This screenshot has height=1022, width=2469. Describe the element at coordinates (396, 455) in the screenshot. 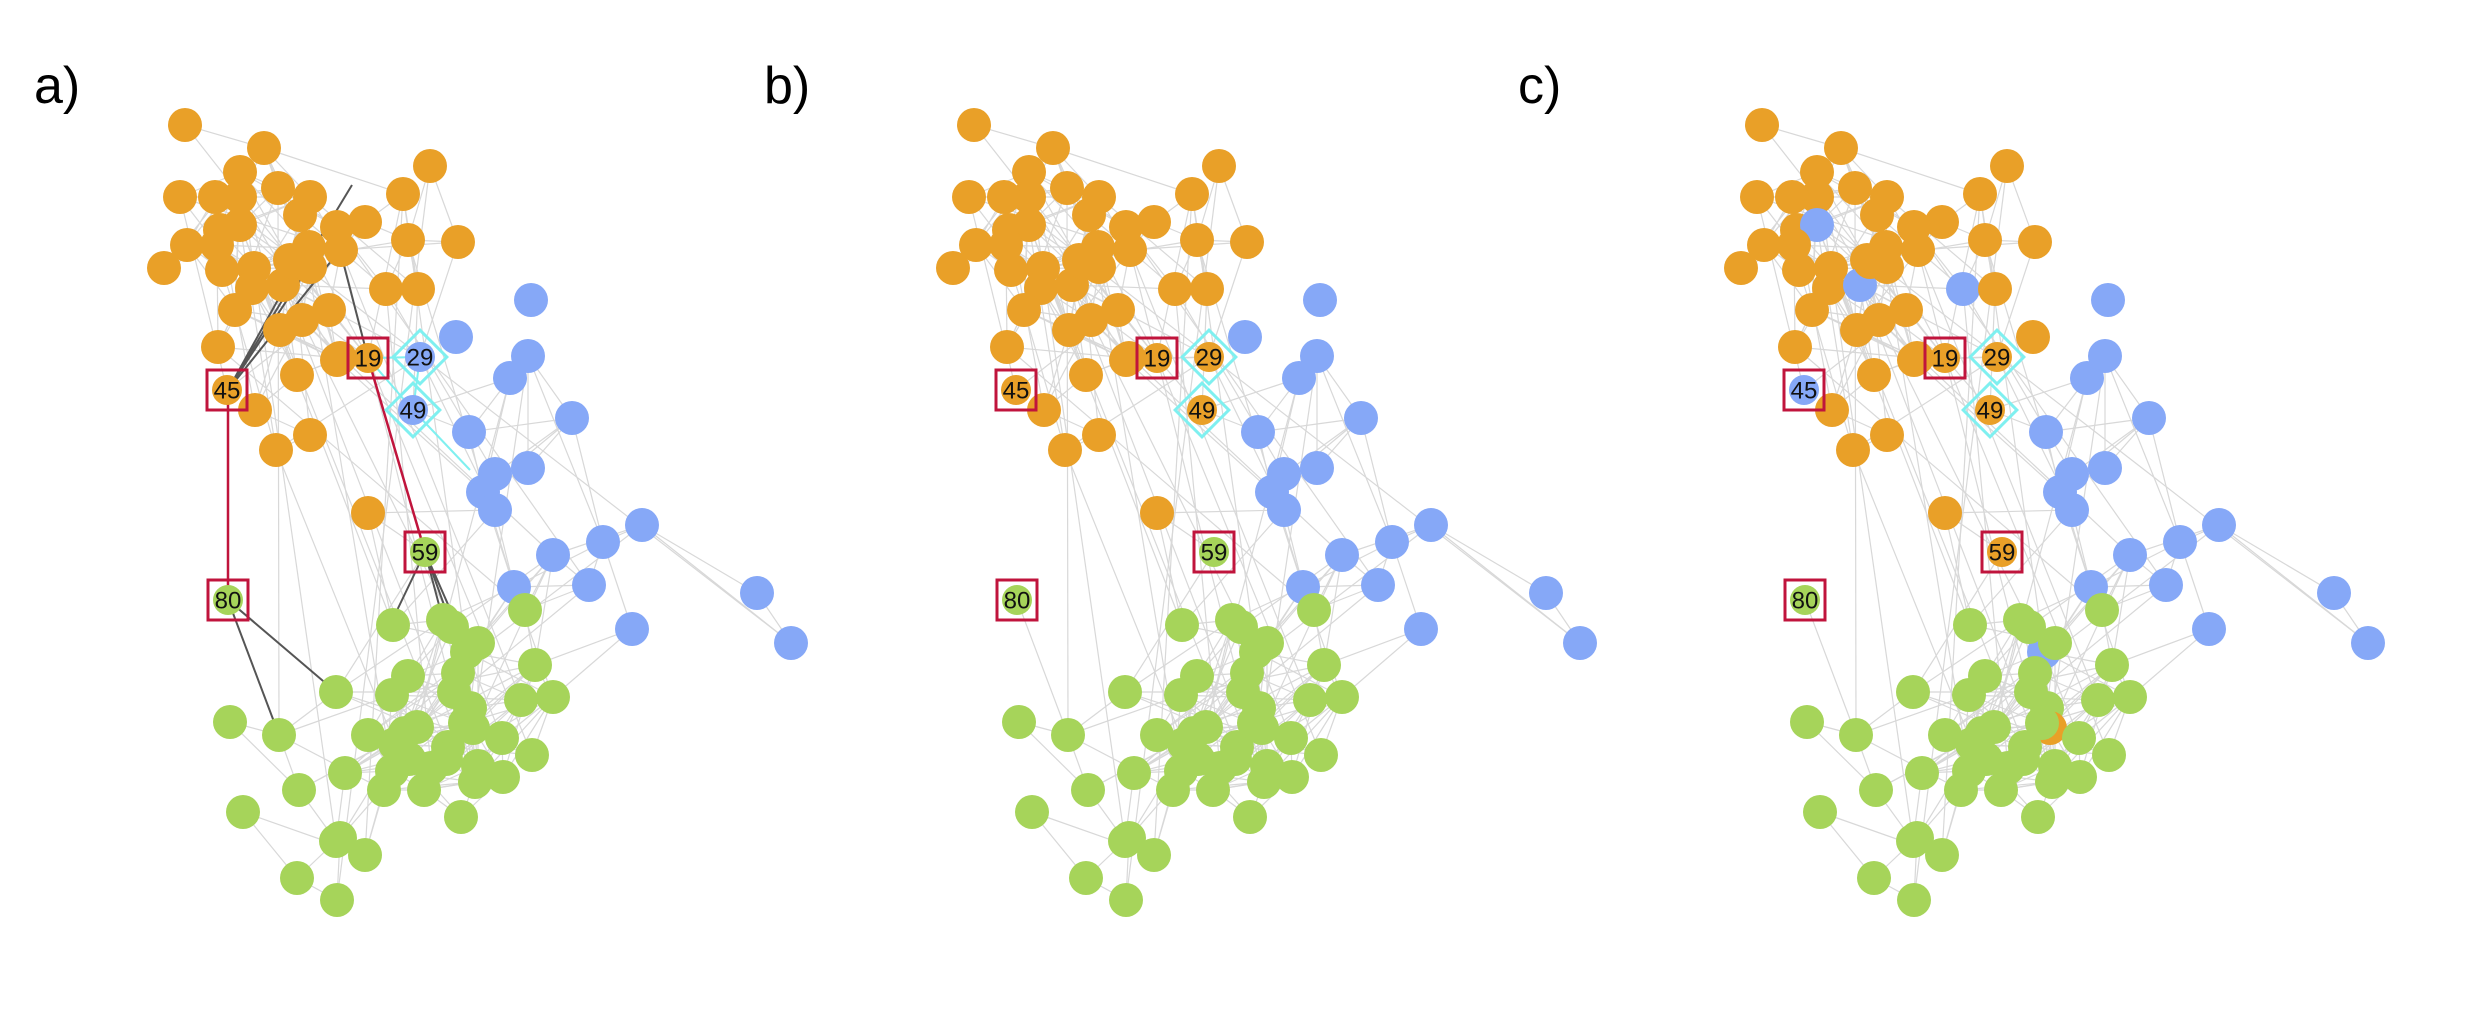

I see `highlight-edge-red` at that location.